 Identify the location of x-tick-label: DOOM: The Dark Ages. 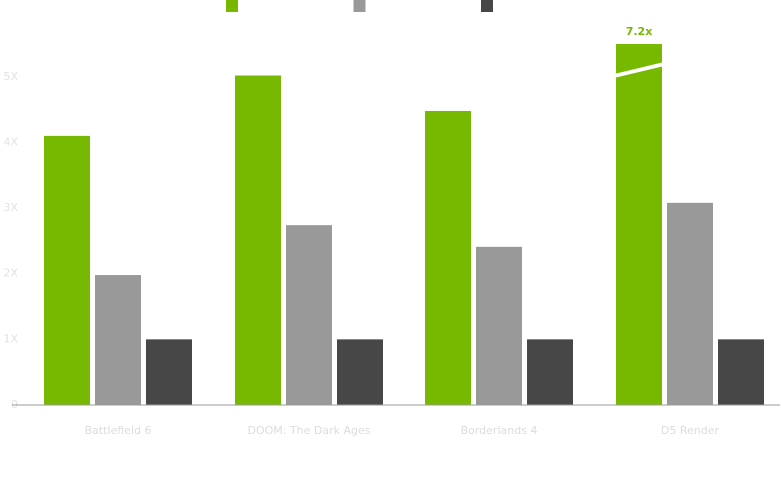
(308, 430).